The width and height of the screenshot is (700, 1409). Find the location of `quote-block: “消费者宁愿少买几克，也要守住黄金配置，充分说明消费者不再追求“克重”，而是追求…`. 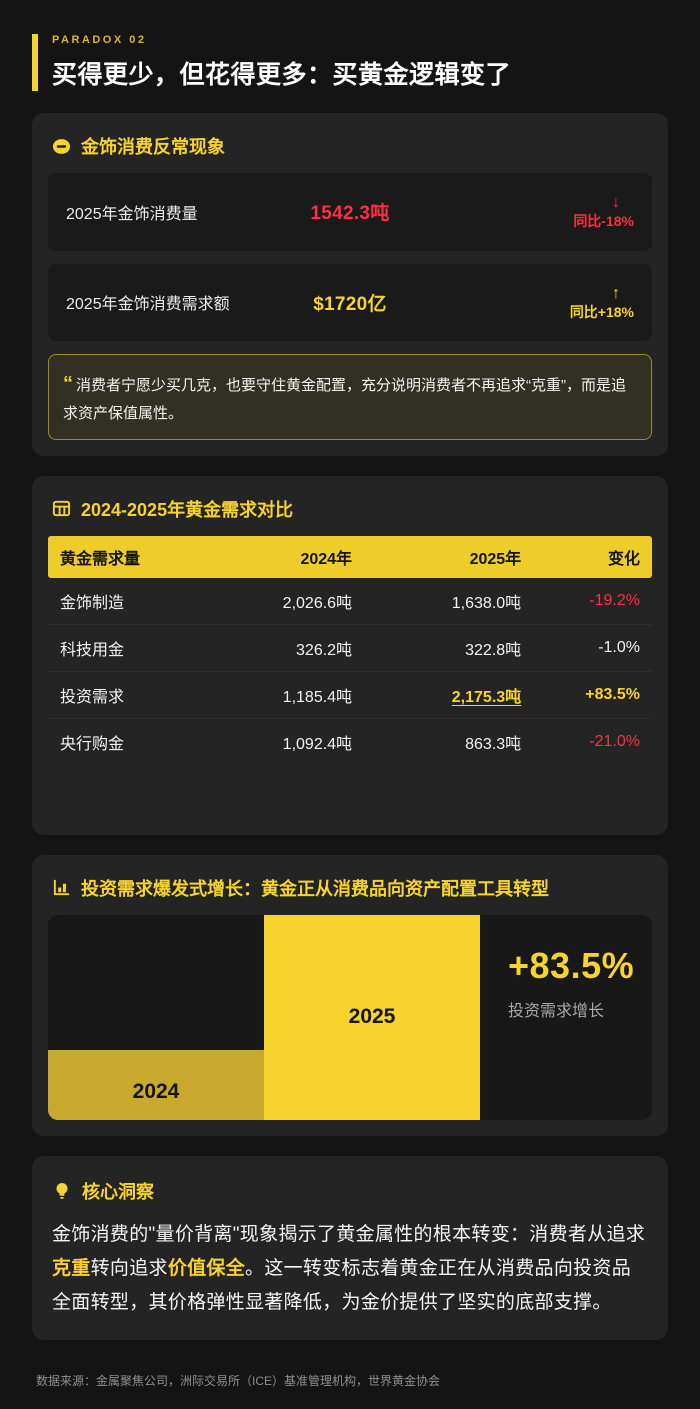

quote-block: “消费者宁愿少买几克，也要守住黄金配置，充分说明消费者不再追求“克重”，而是追求… is located at coordinates (350, 397).